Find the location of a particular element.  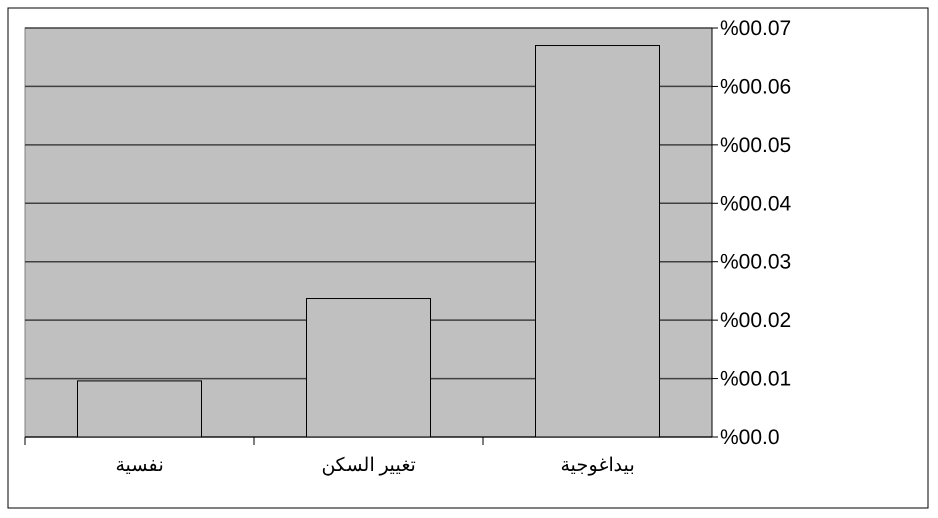

y-tick-label: %00.01 is located at coordinates (756, 379).